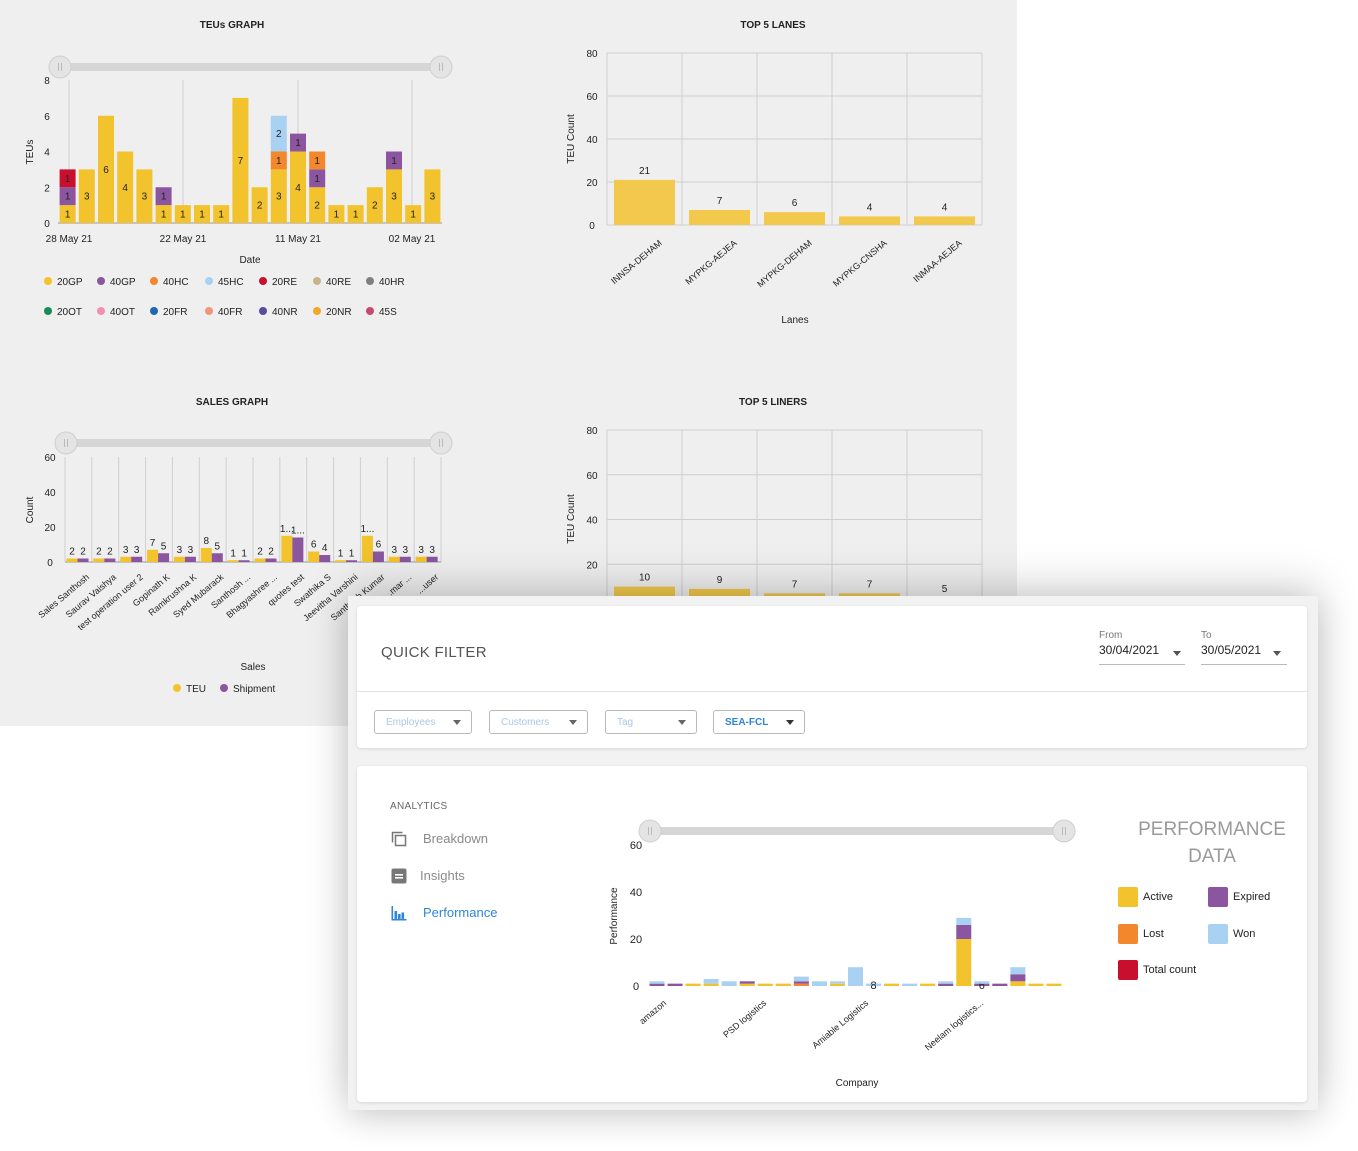 This screenshot has width=1358, height=1151. What do you see at coordinates (423, 722) in the screenshot?
I see `employees-dropdown: Employees` at bounding box center [423, 722].